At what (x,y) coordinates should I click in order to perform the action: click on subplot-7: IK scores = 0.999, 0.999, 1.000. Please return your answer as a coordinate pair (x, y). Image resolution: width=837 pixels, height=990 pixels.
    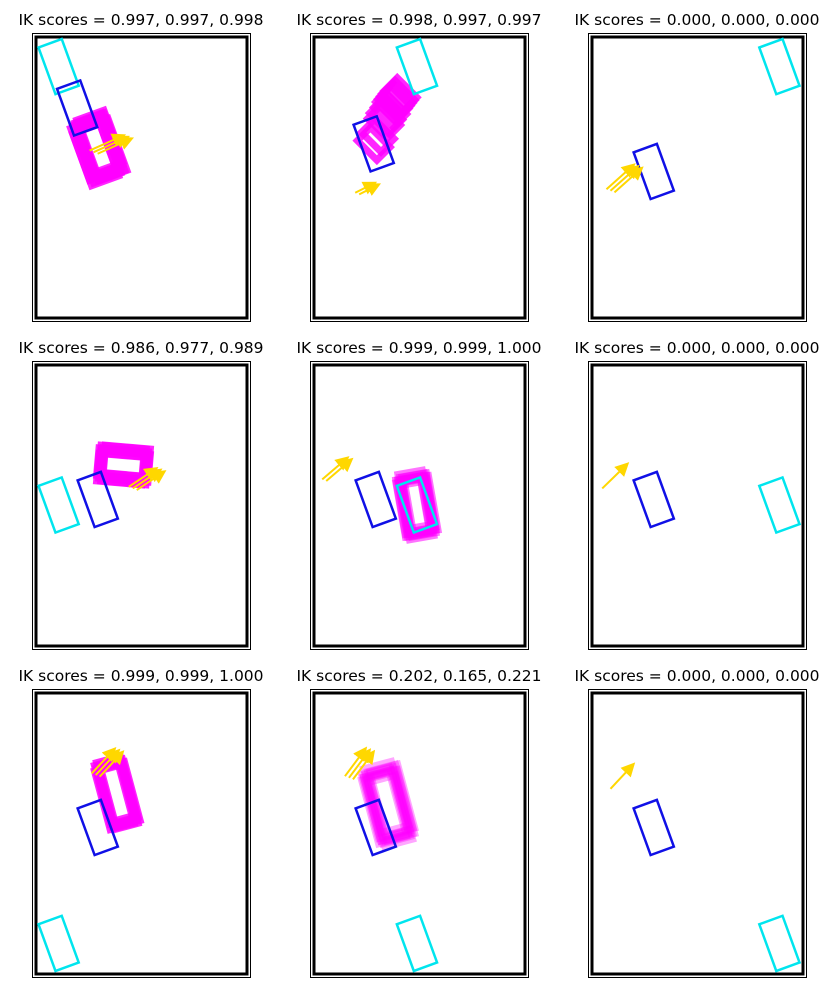
    Looking at the image, I should click on (141, 822).